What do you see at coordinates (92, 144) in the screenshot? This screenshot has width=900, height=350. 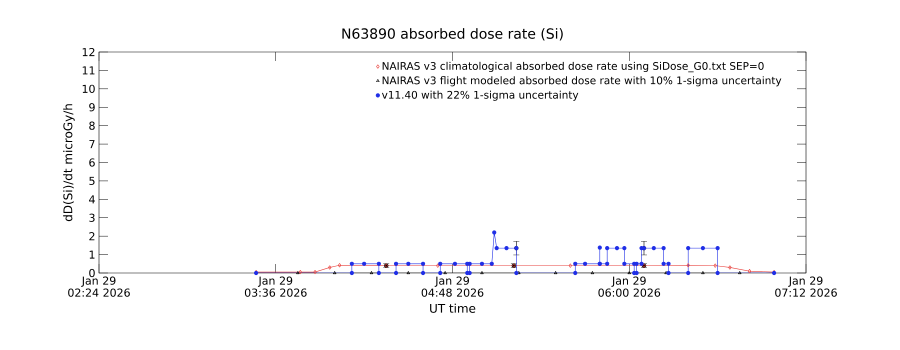 I see `y-tick-label: 7` at bounding box center [92, 144].